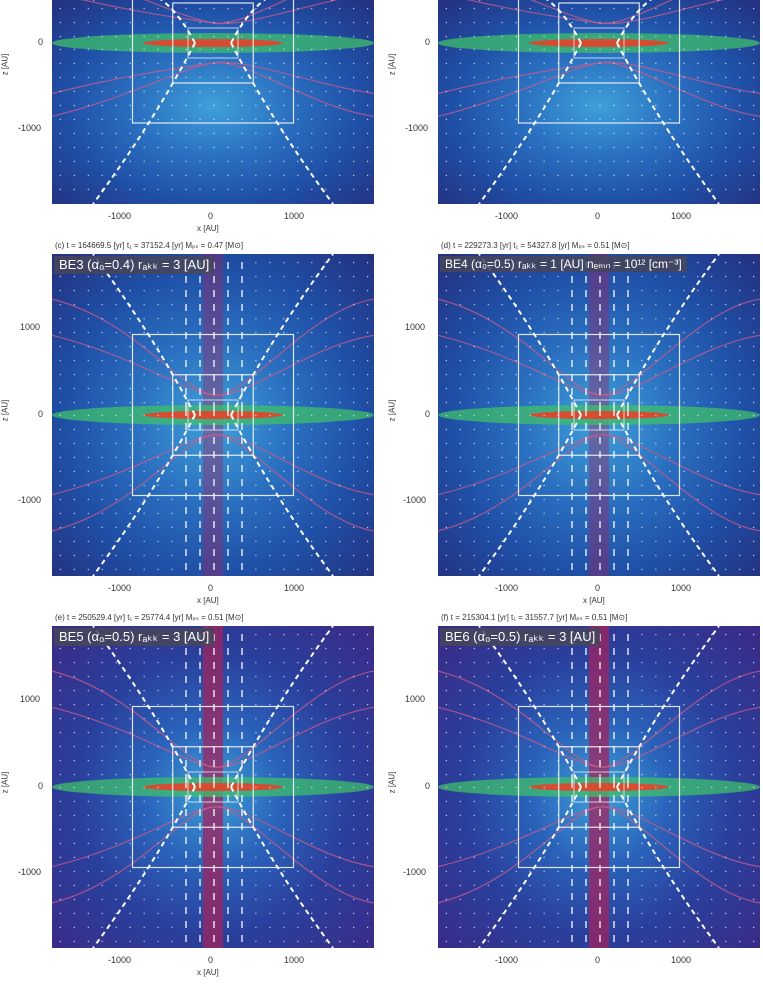 Image resolution: width=763 pixels, height=987 pixels. Describe the element at coordinates (681, 588) in the screenshot. I see `xtick-d-2: 1000` at that location.